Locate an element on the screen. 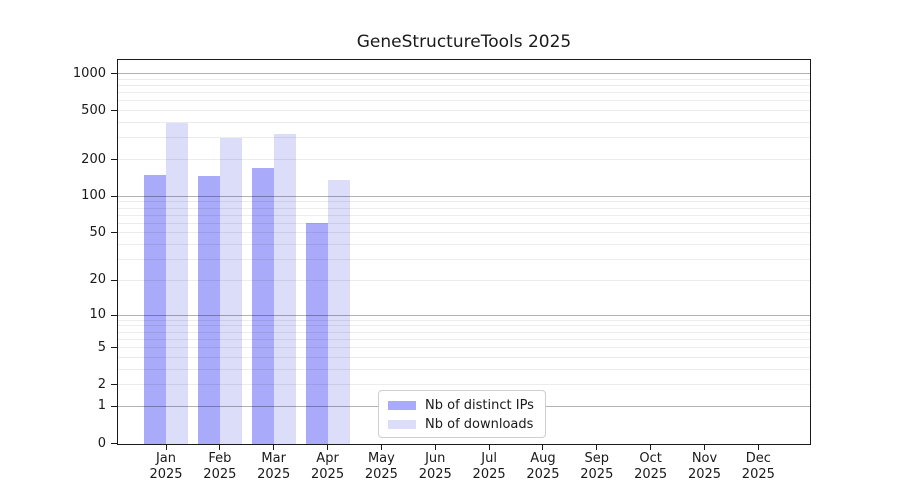  x-label-month: Mar is located at coordinates (273, 458).